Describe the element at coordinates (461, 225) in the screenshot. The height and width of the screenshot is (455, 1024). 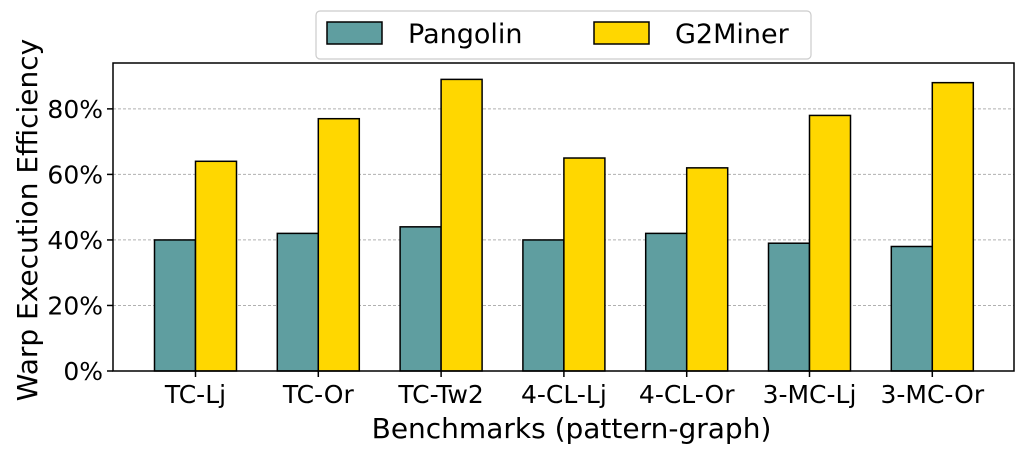
I see `bar-g2miner-tc-tw2` at that location.